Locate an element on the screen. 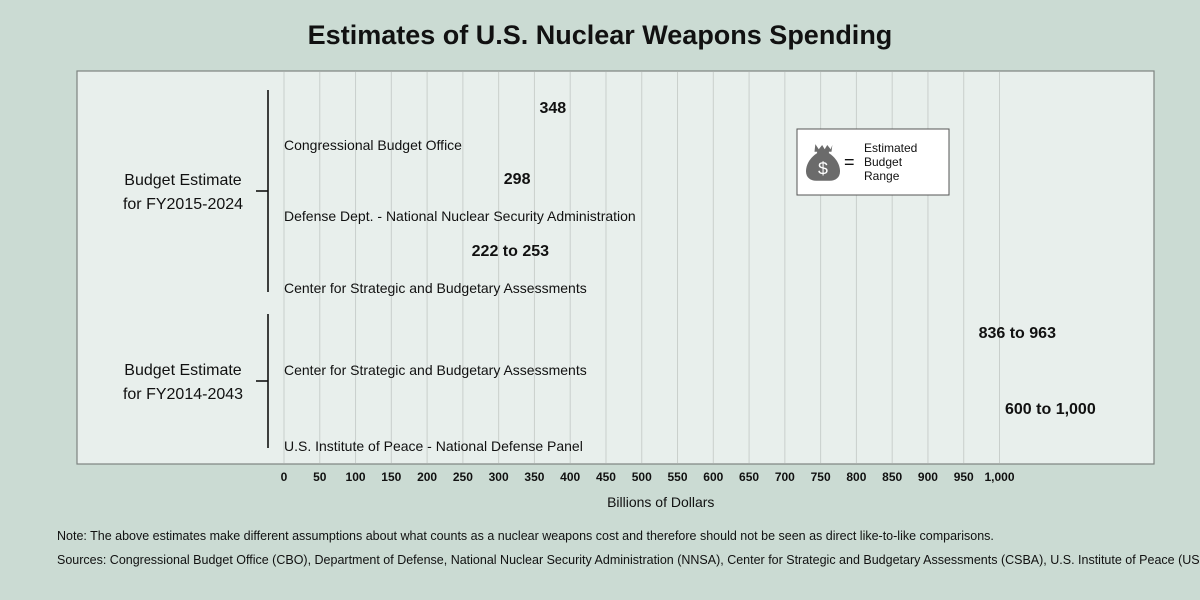 The height and width of the screenshot is (600, 1200). bar-value-label: 836 to 963 is located at coordinates (1017, 333).